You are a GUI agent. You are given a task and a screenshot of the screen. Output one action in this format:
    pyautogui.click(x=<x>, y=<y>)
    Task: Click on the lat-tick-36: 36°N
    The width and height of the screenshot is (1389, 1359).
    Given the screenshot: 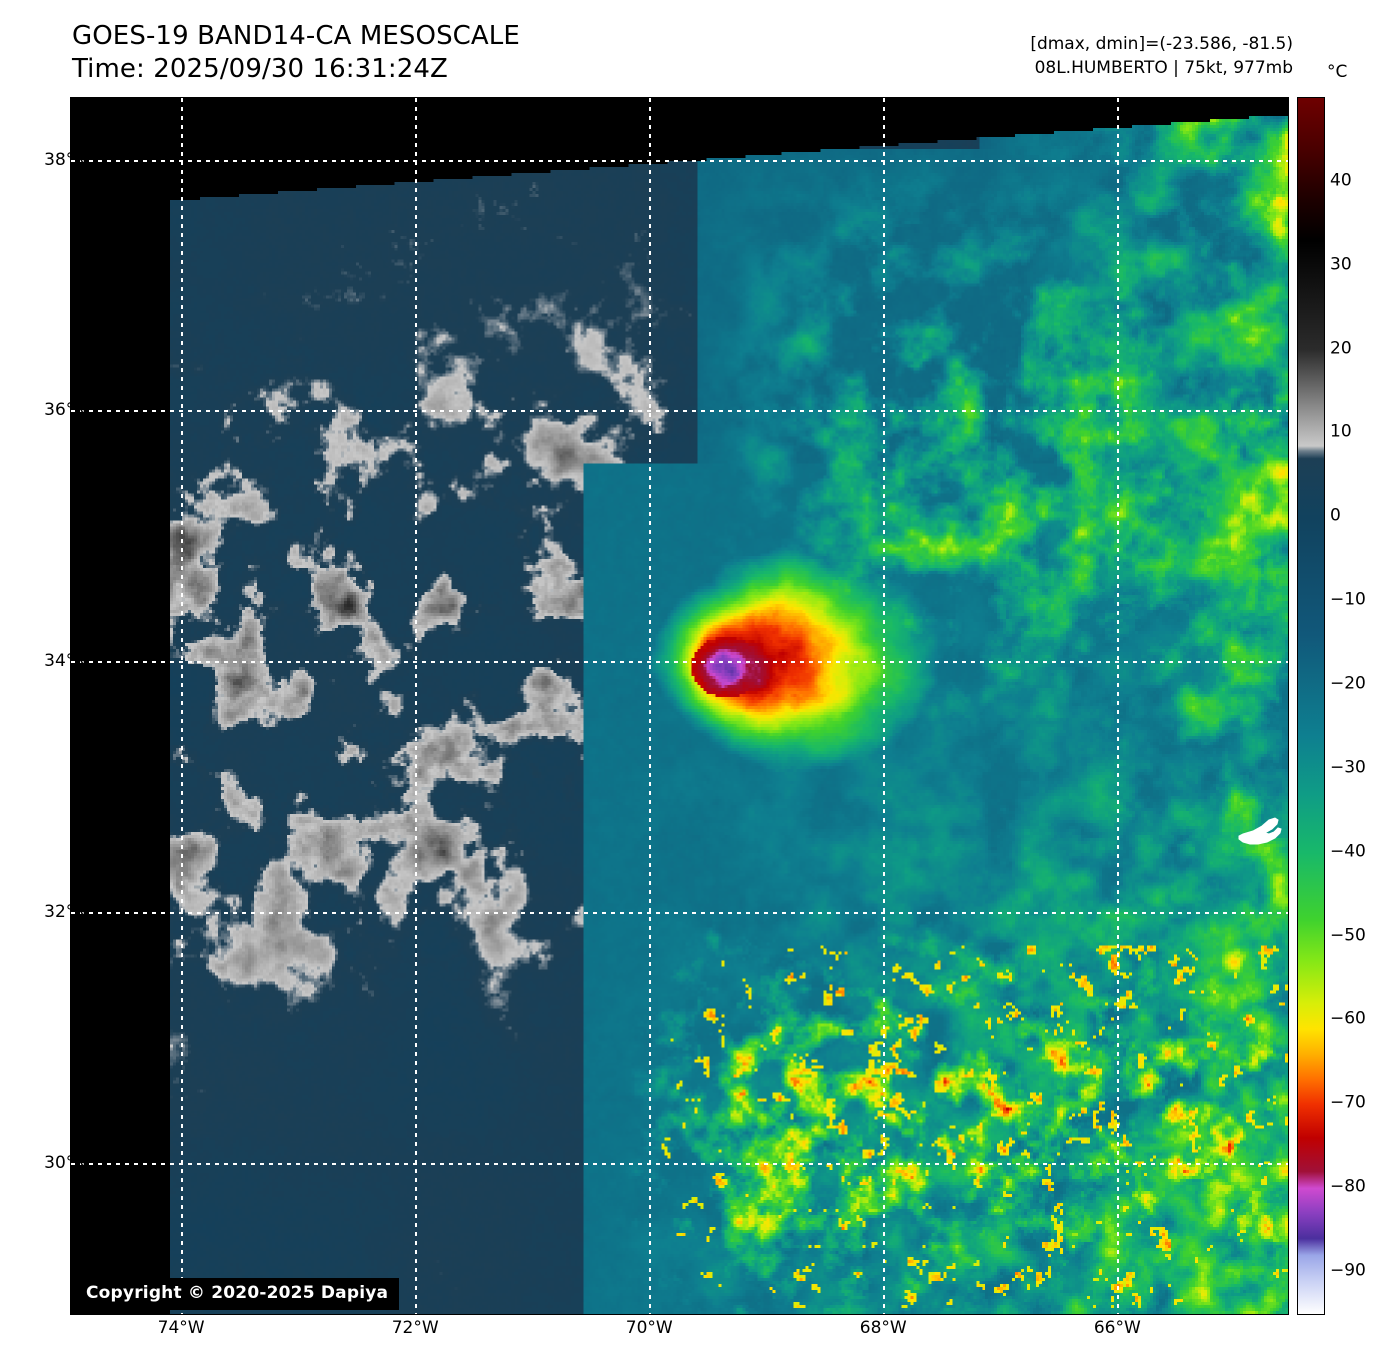 What is the action you would take?
    pyautogui.click(x=65, y=410)
    